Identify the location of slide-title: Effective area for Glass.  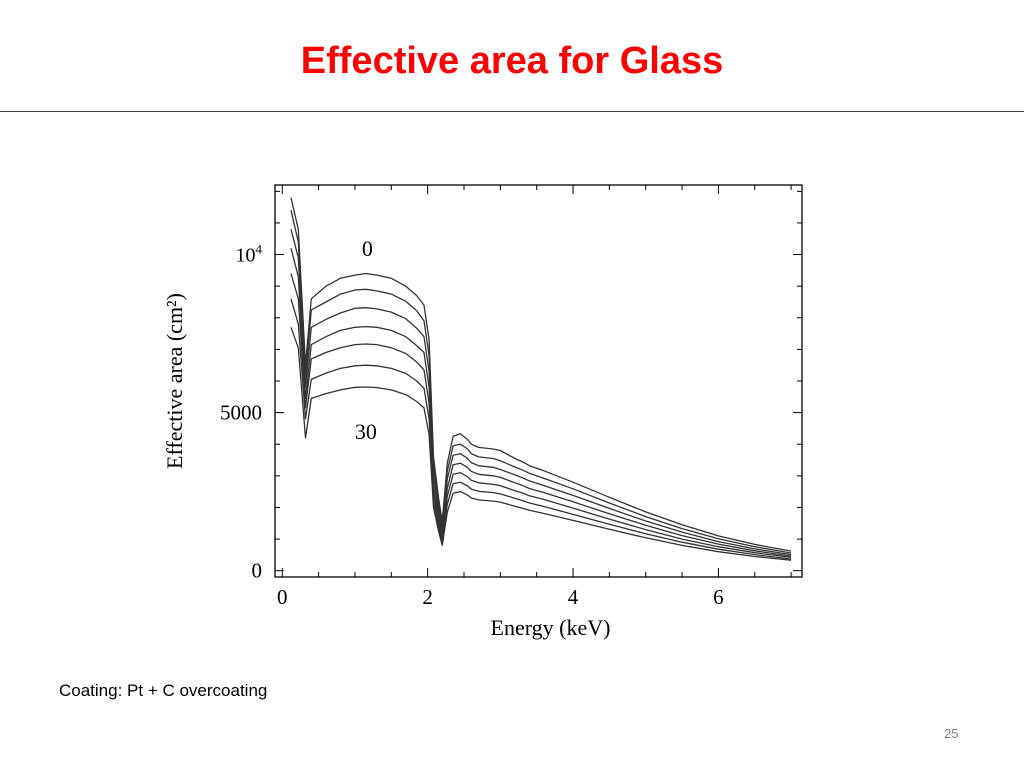
(512, 61).